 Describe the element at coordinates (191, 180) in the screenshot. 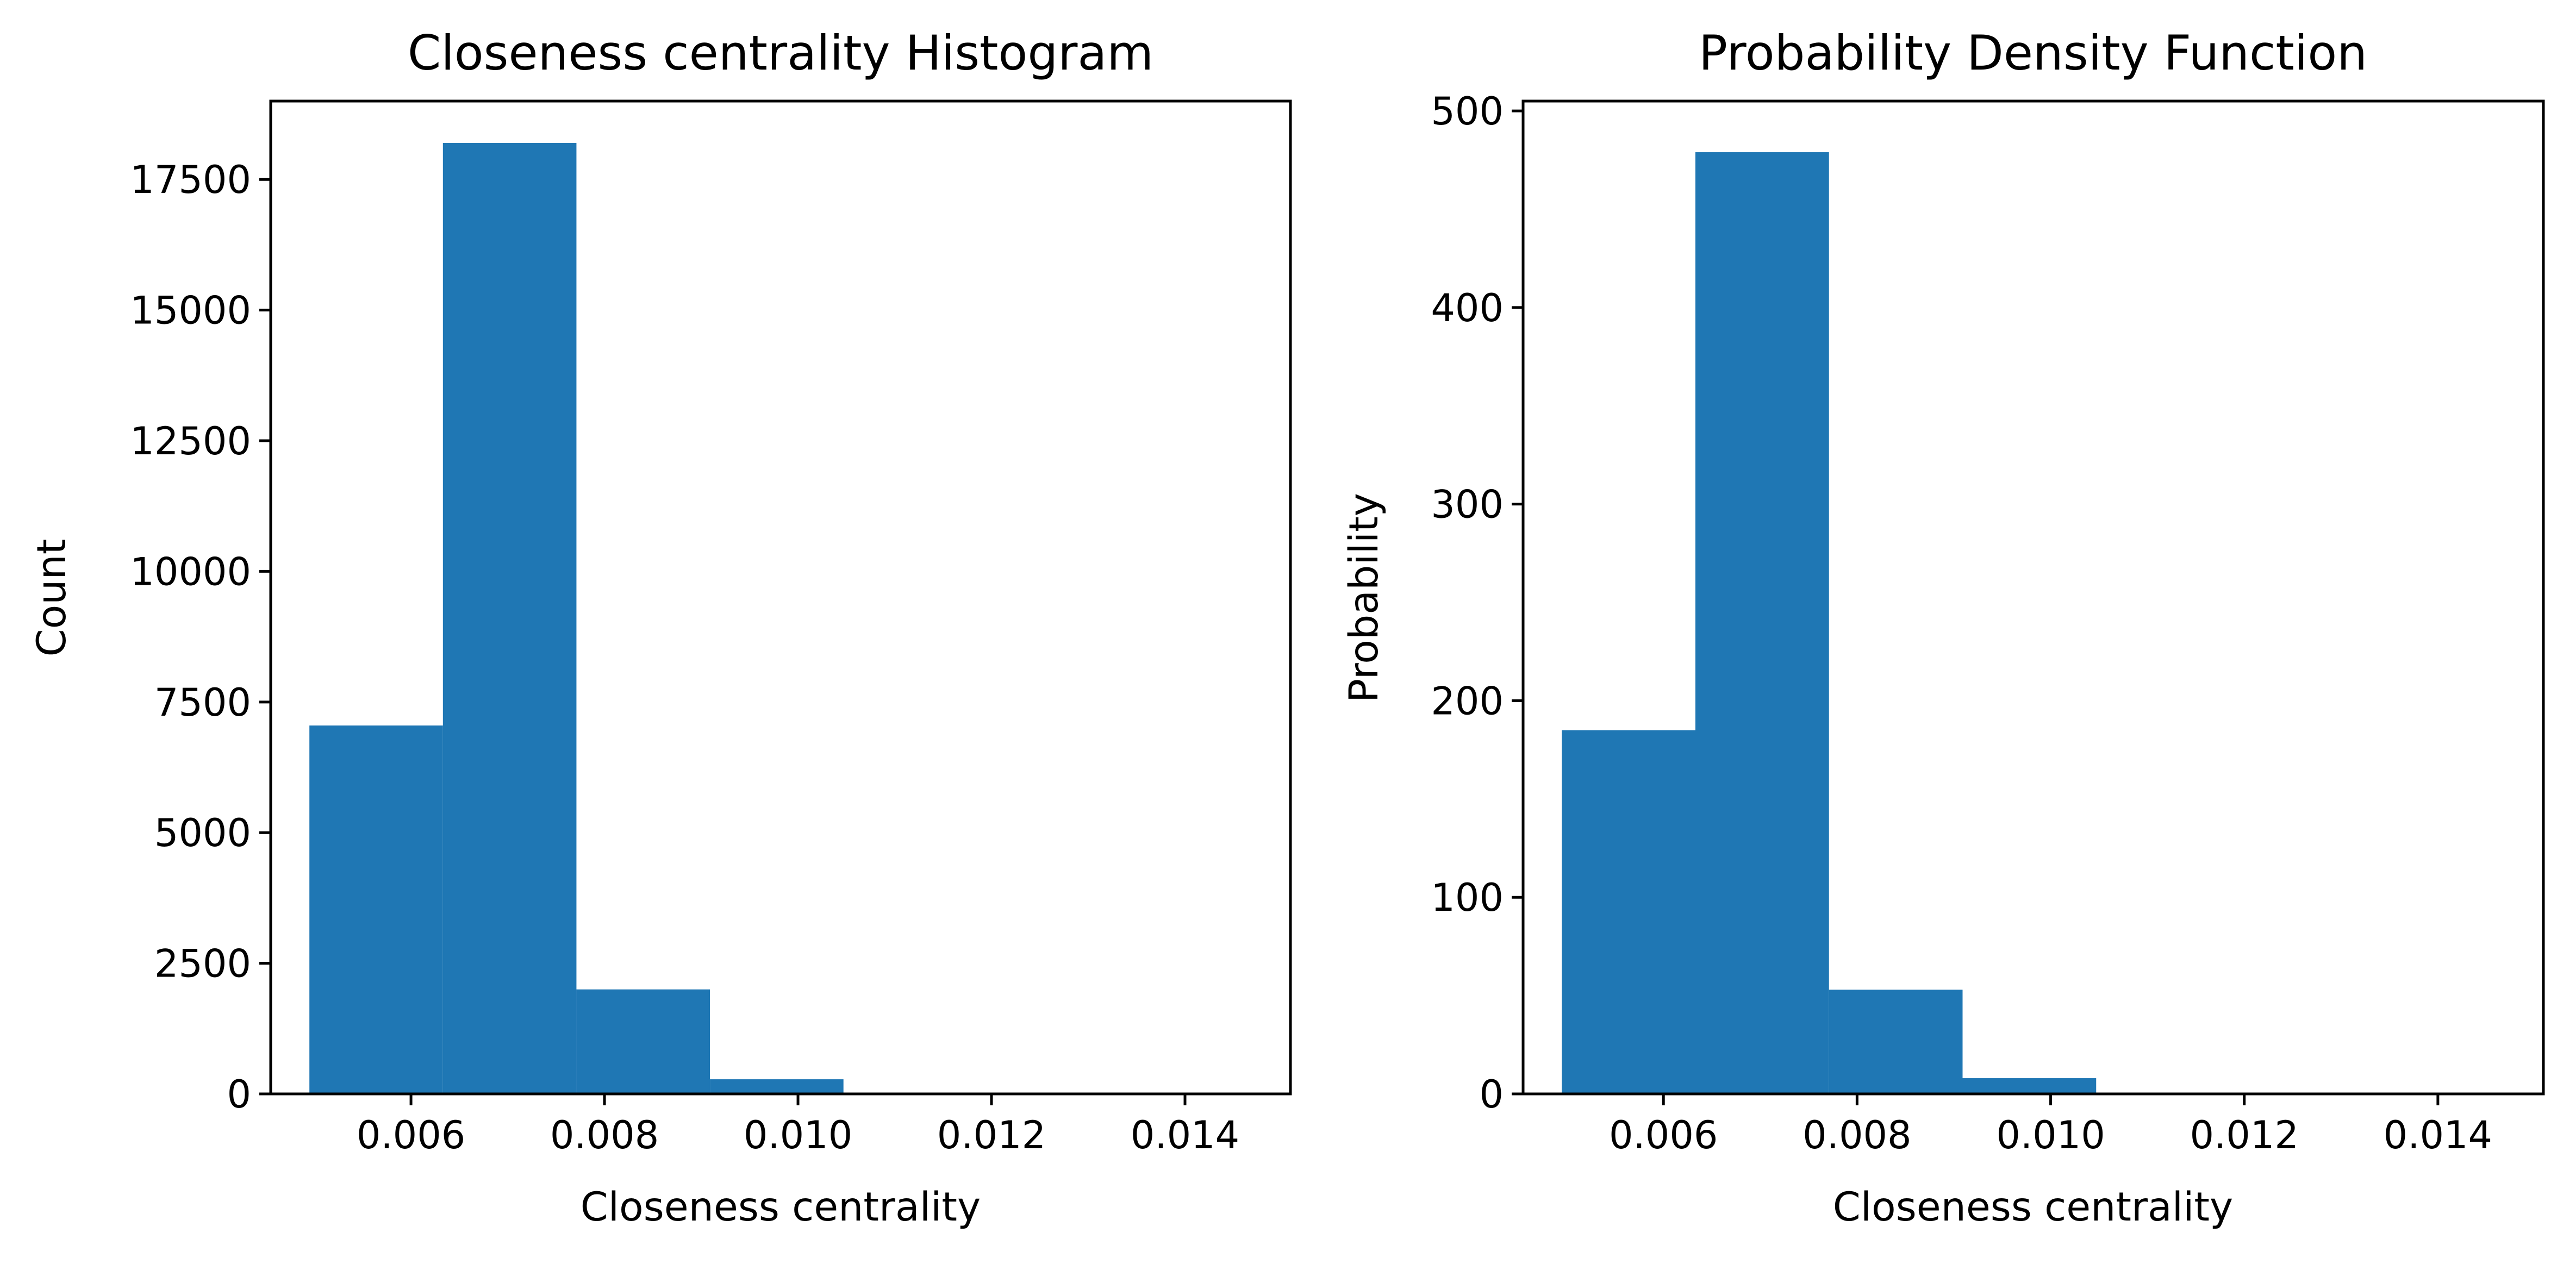

I see `y-tick-label: 17500` at that location.